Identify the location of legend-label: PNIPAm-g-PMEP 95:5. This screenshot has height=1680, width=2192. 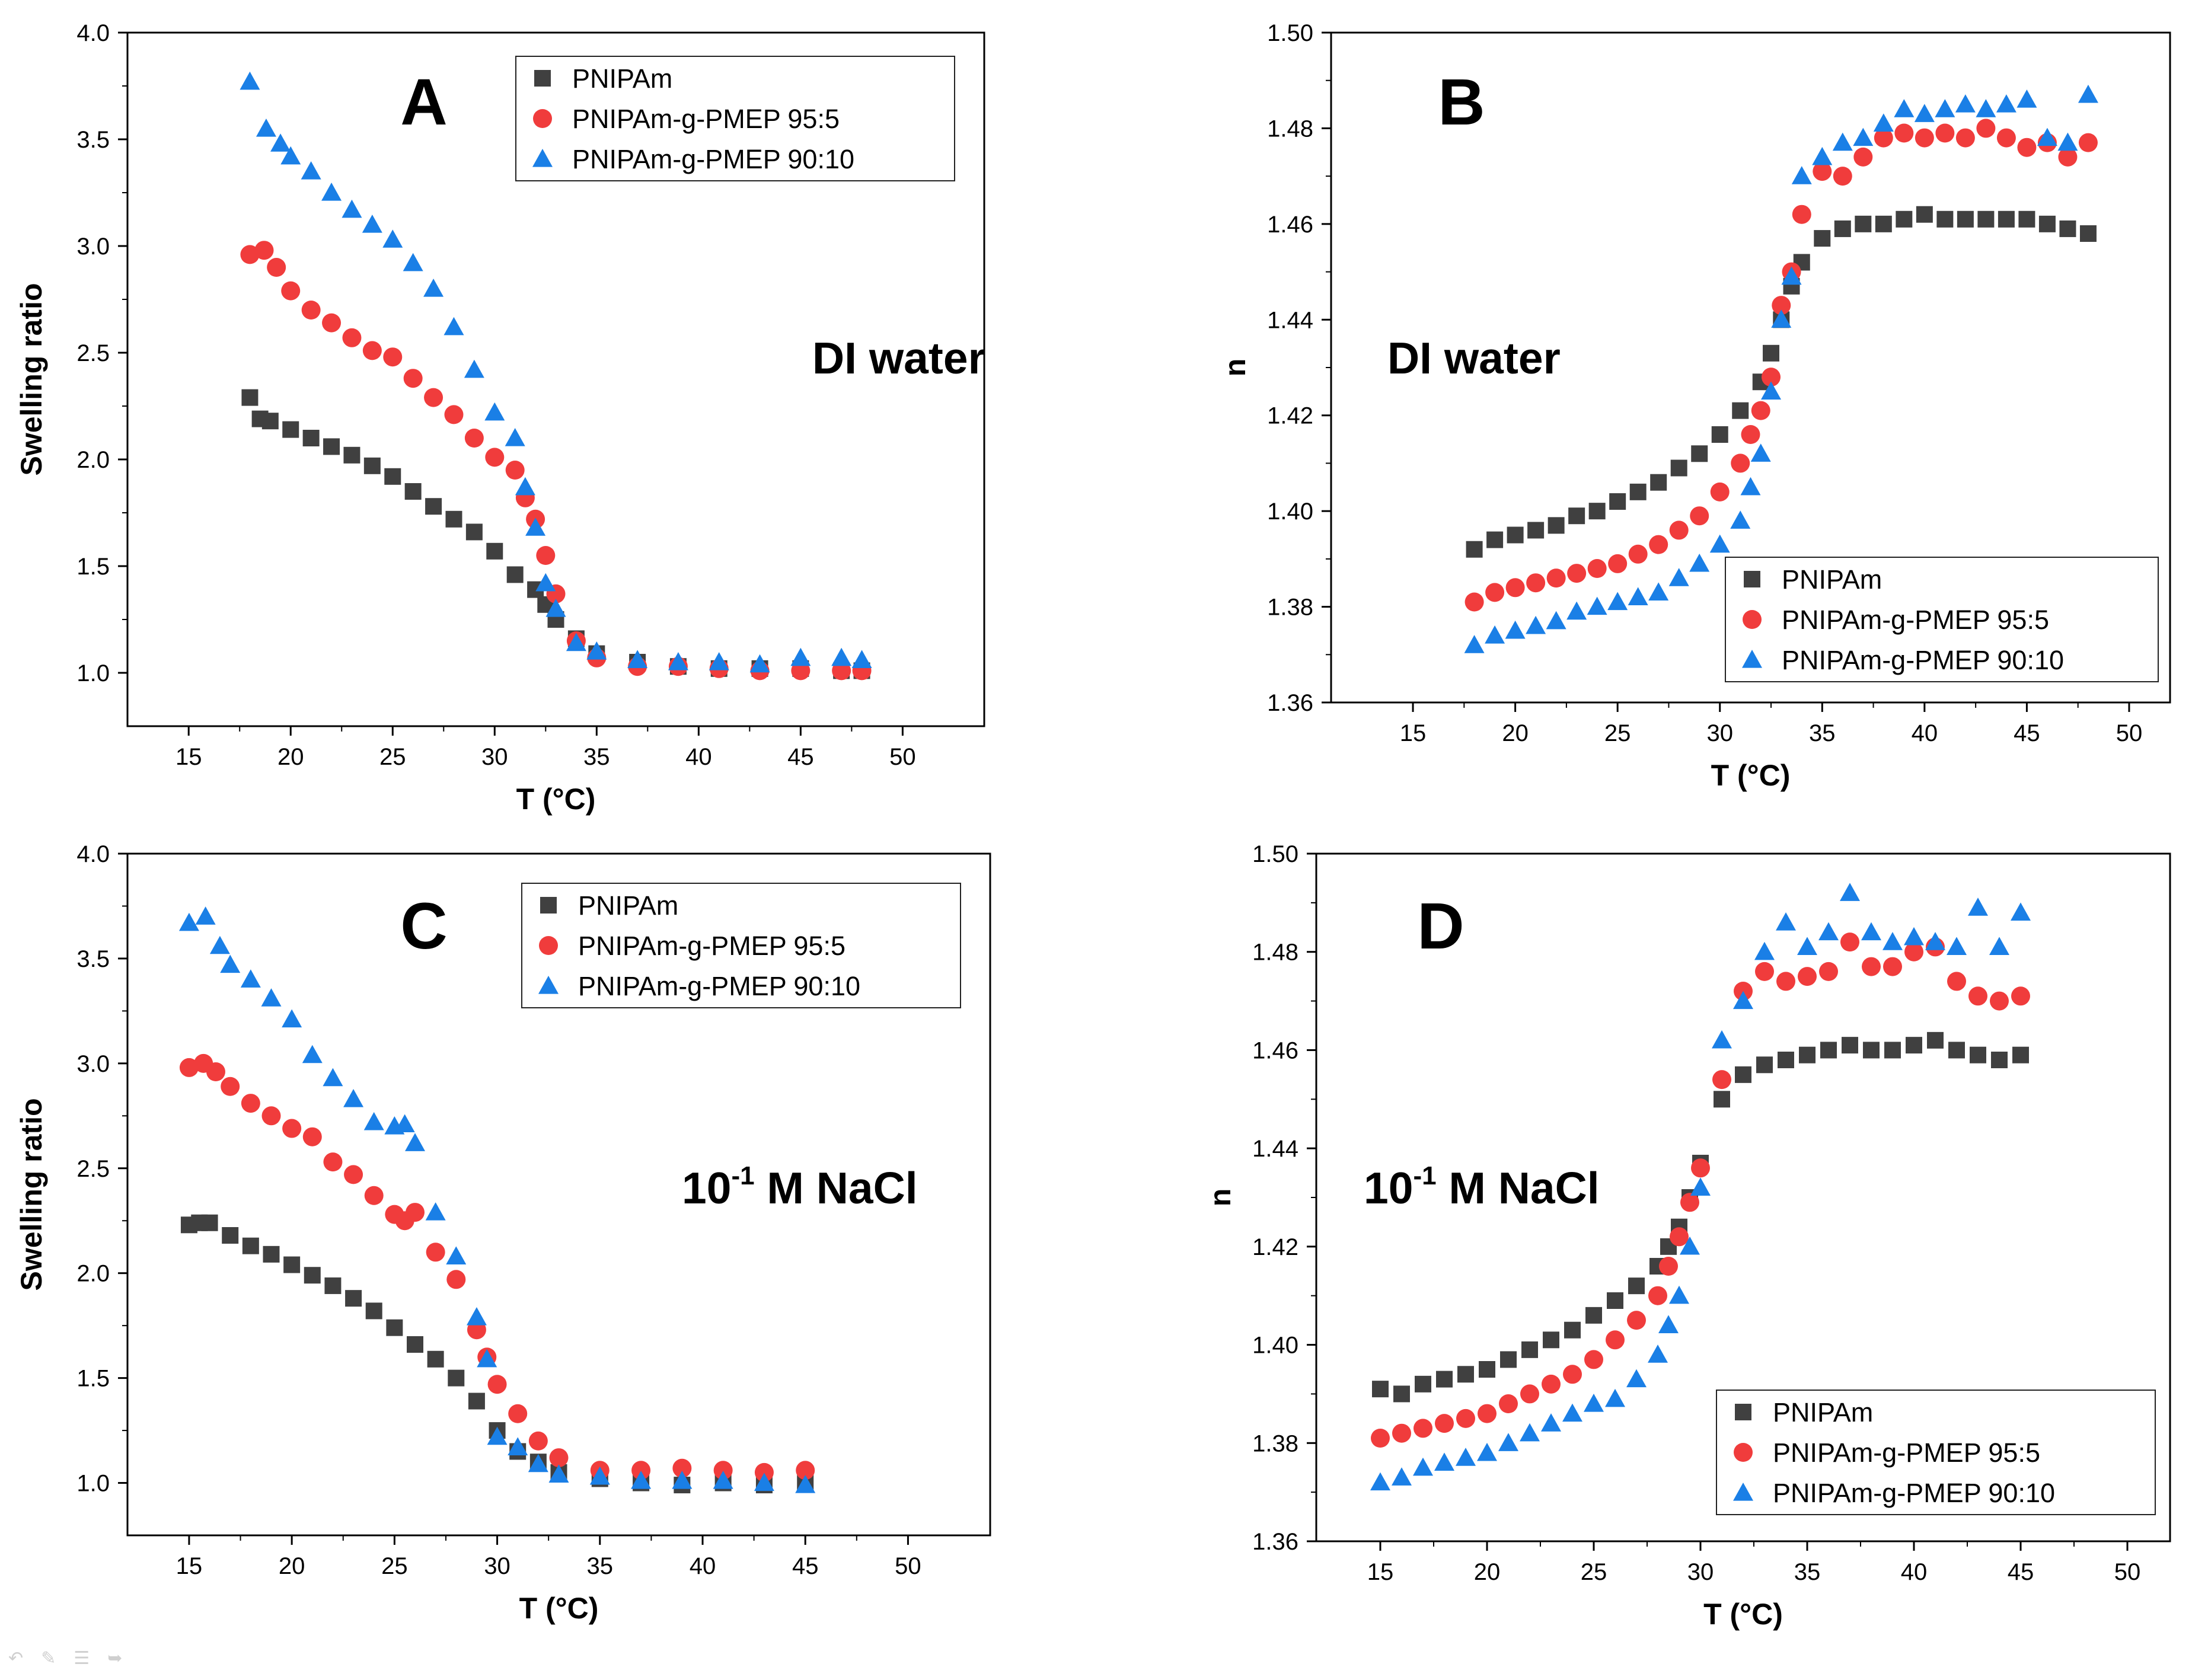
(706, 119).